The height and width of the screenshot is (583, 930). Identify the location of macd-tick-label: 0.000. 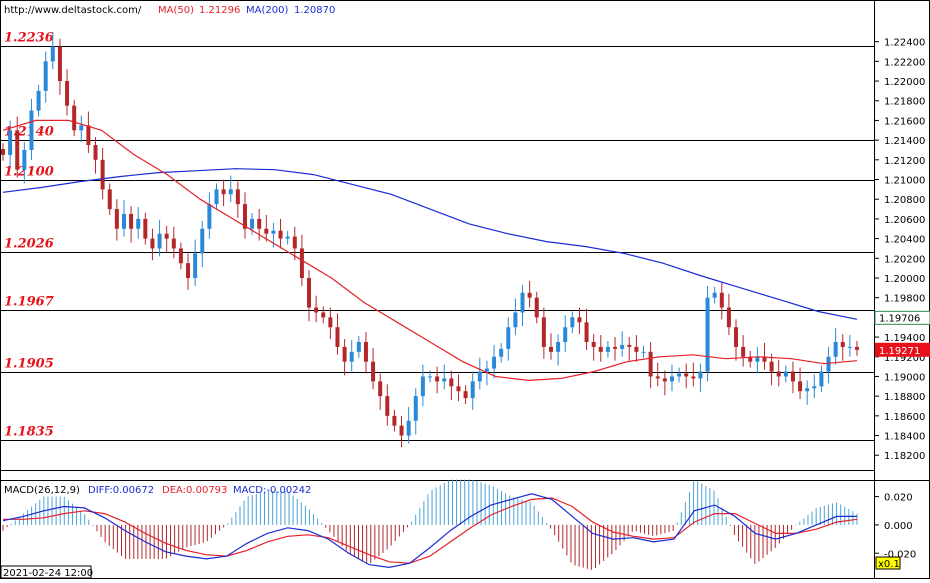
(898, 526).